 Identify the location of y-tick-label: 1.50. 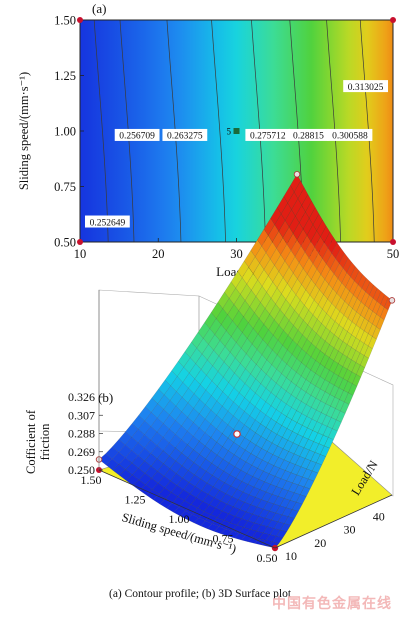
(65, 21).